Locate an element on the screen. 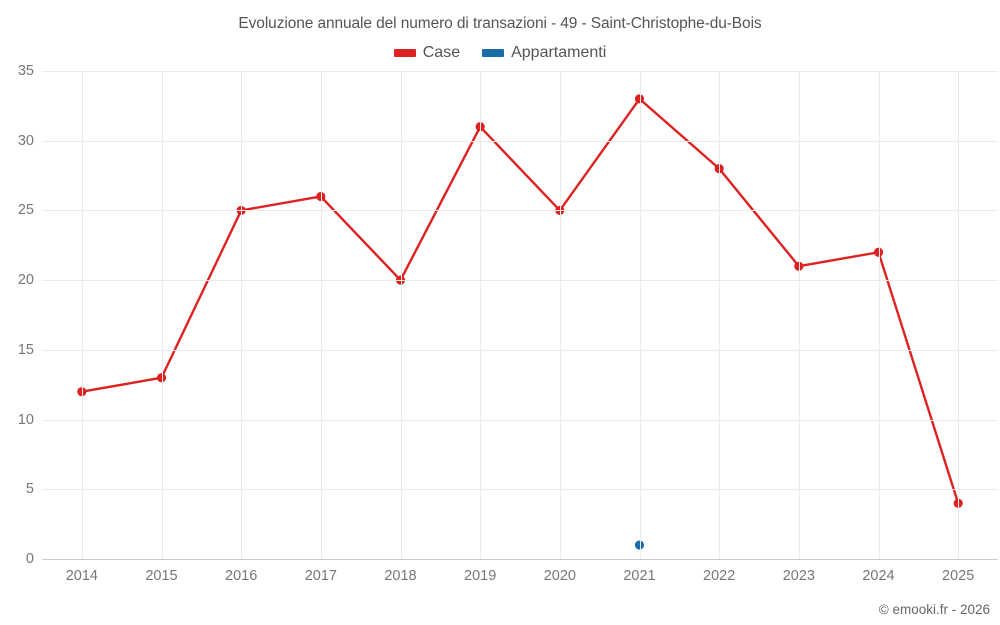  x-axis-tick-label: 2020 is located at coordinates (559, 576).